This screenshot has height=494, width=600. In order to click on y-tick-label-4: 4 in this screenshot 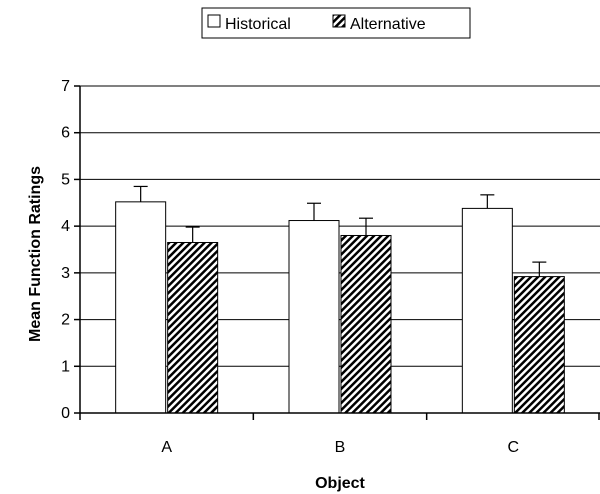, I will do `click(65, 226)`.